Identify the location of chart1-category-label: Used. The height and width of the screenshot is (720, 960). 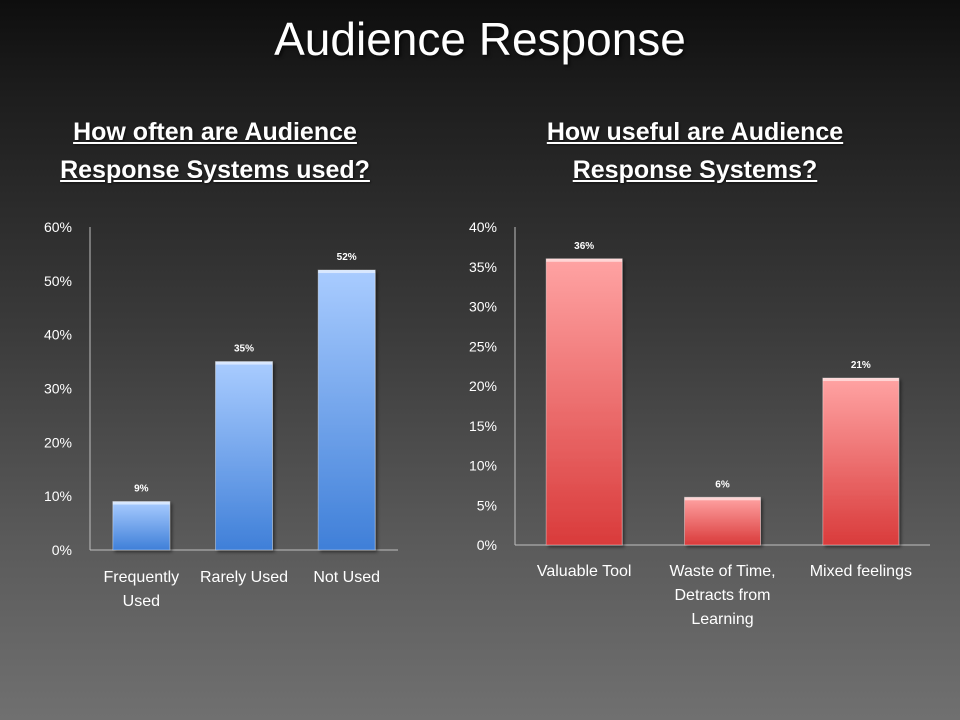
(141, 601).